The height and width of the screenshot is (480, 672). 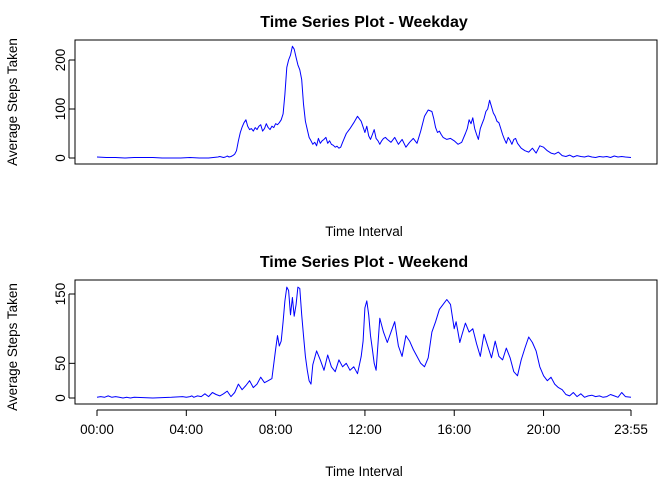 What do you see at coordinates (97, 429) in the screenshot?
I see `weekend-x-tick-label-00-00: 00:00` at bounding box center [97, 429].